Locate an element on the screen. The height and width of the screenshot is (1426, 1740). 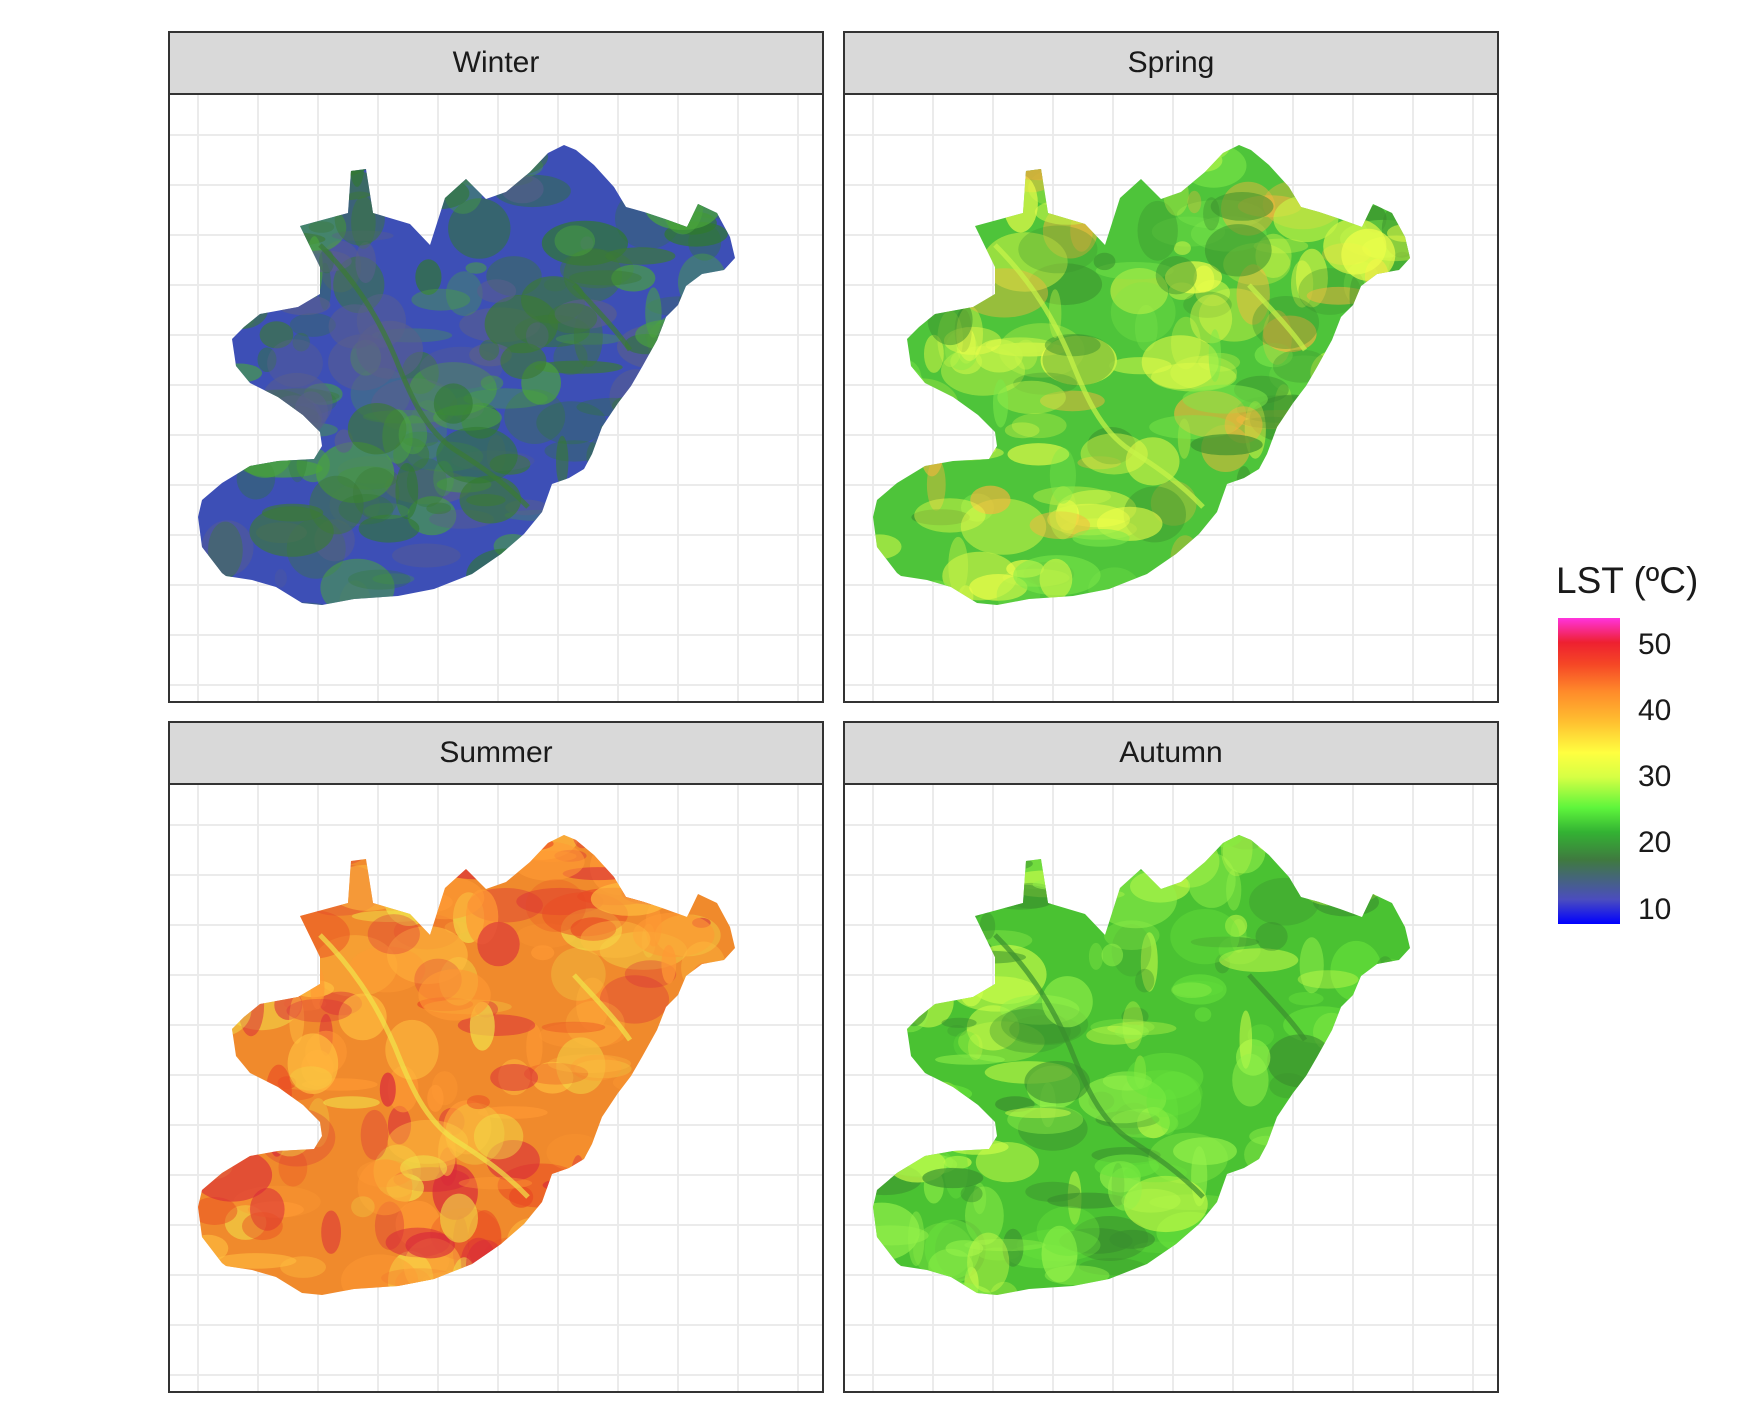
facet-strip-summer: Summer is located at coordinates (496, 753).